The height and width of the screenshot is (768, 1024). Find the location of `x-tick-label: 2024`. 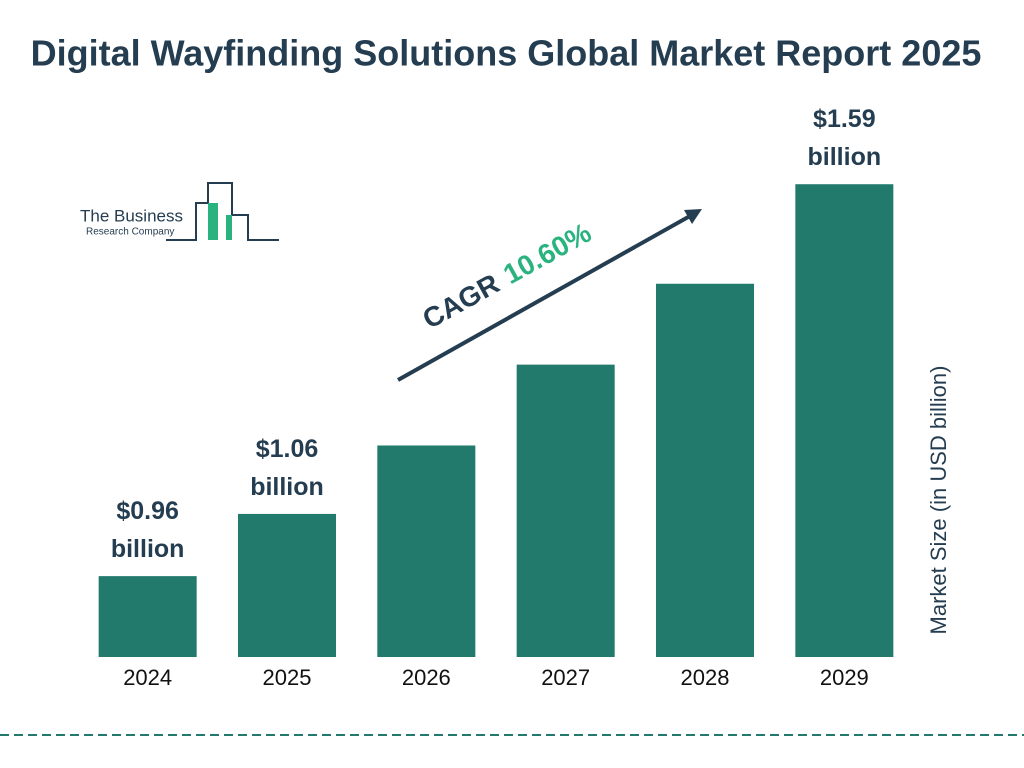

x-tick-label: 2024 is located at coordinates (147, 677).